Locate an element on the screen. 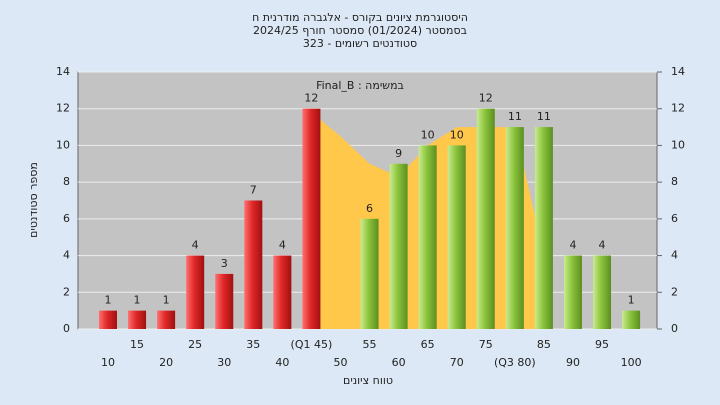 Image resolution: width=720 pixels, height=405 pixels. y-axis-label: מספר סטודנטים is located at coordinates (33, 200).